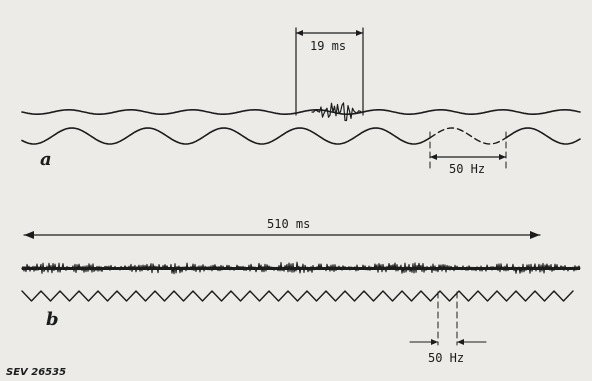 The width and height of the screenshot is (592, 381). What do you see at coordinates (446, 358) in the screenshot?
I see `panel-b-frequency-label: 50 Hz` at bounding box center [446, 358].